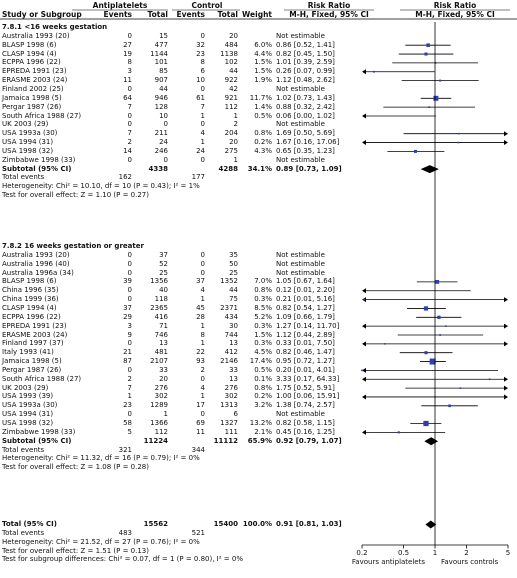 The image size is (517, 578). I want to click on events-antiplatelets: 58, so click(127, 423).